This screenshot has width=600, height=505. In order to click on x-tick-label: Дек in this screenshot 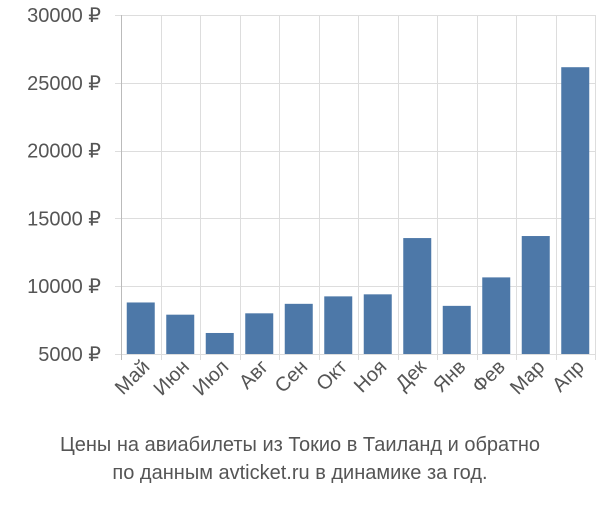, I will do `click(411, 375)`.